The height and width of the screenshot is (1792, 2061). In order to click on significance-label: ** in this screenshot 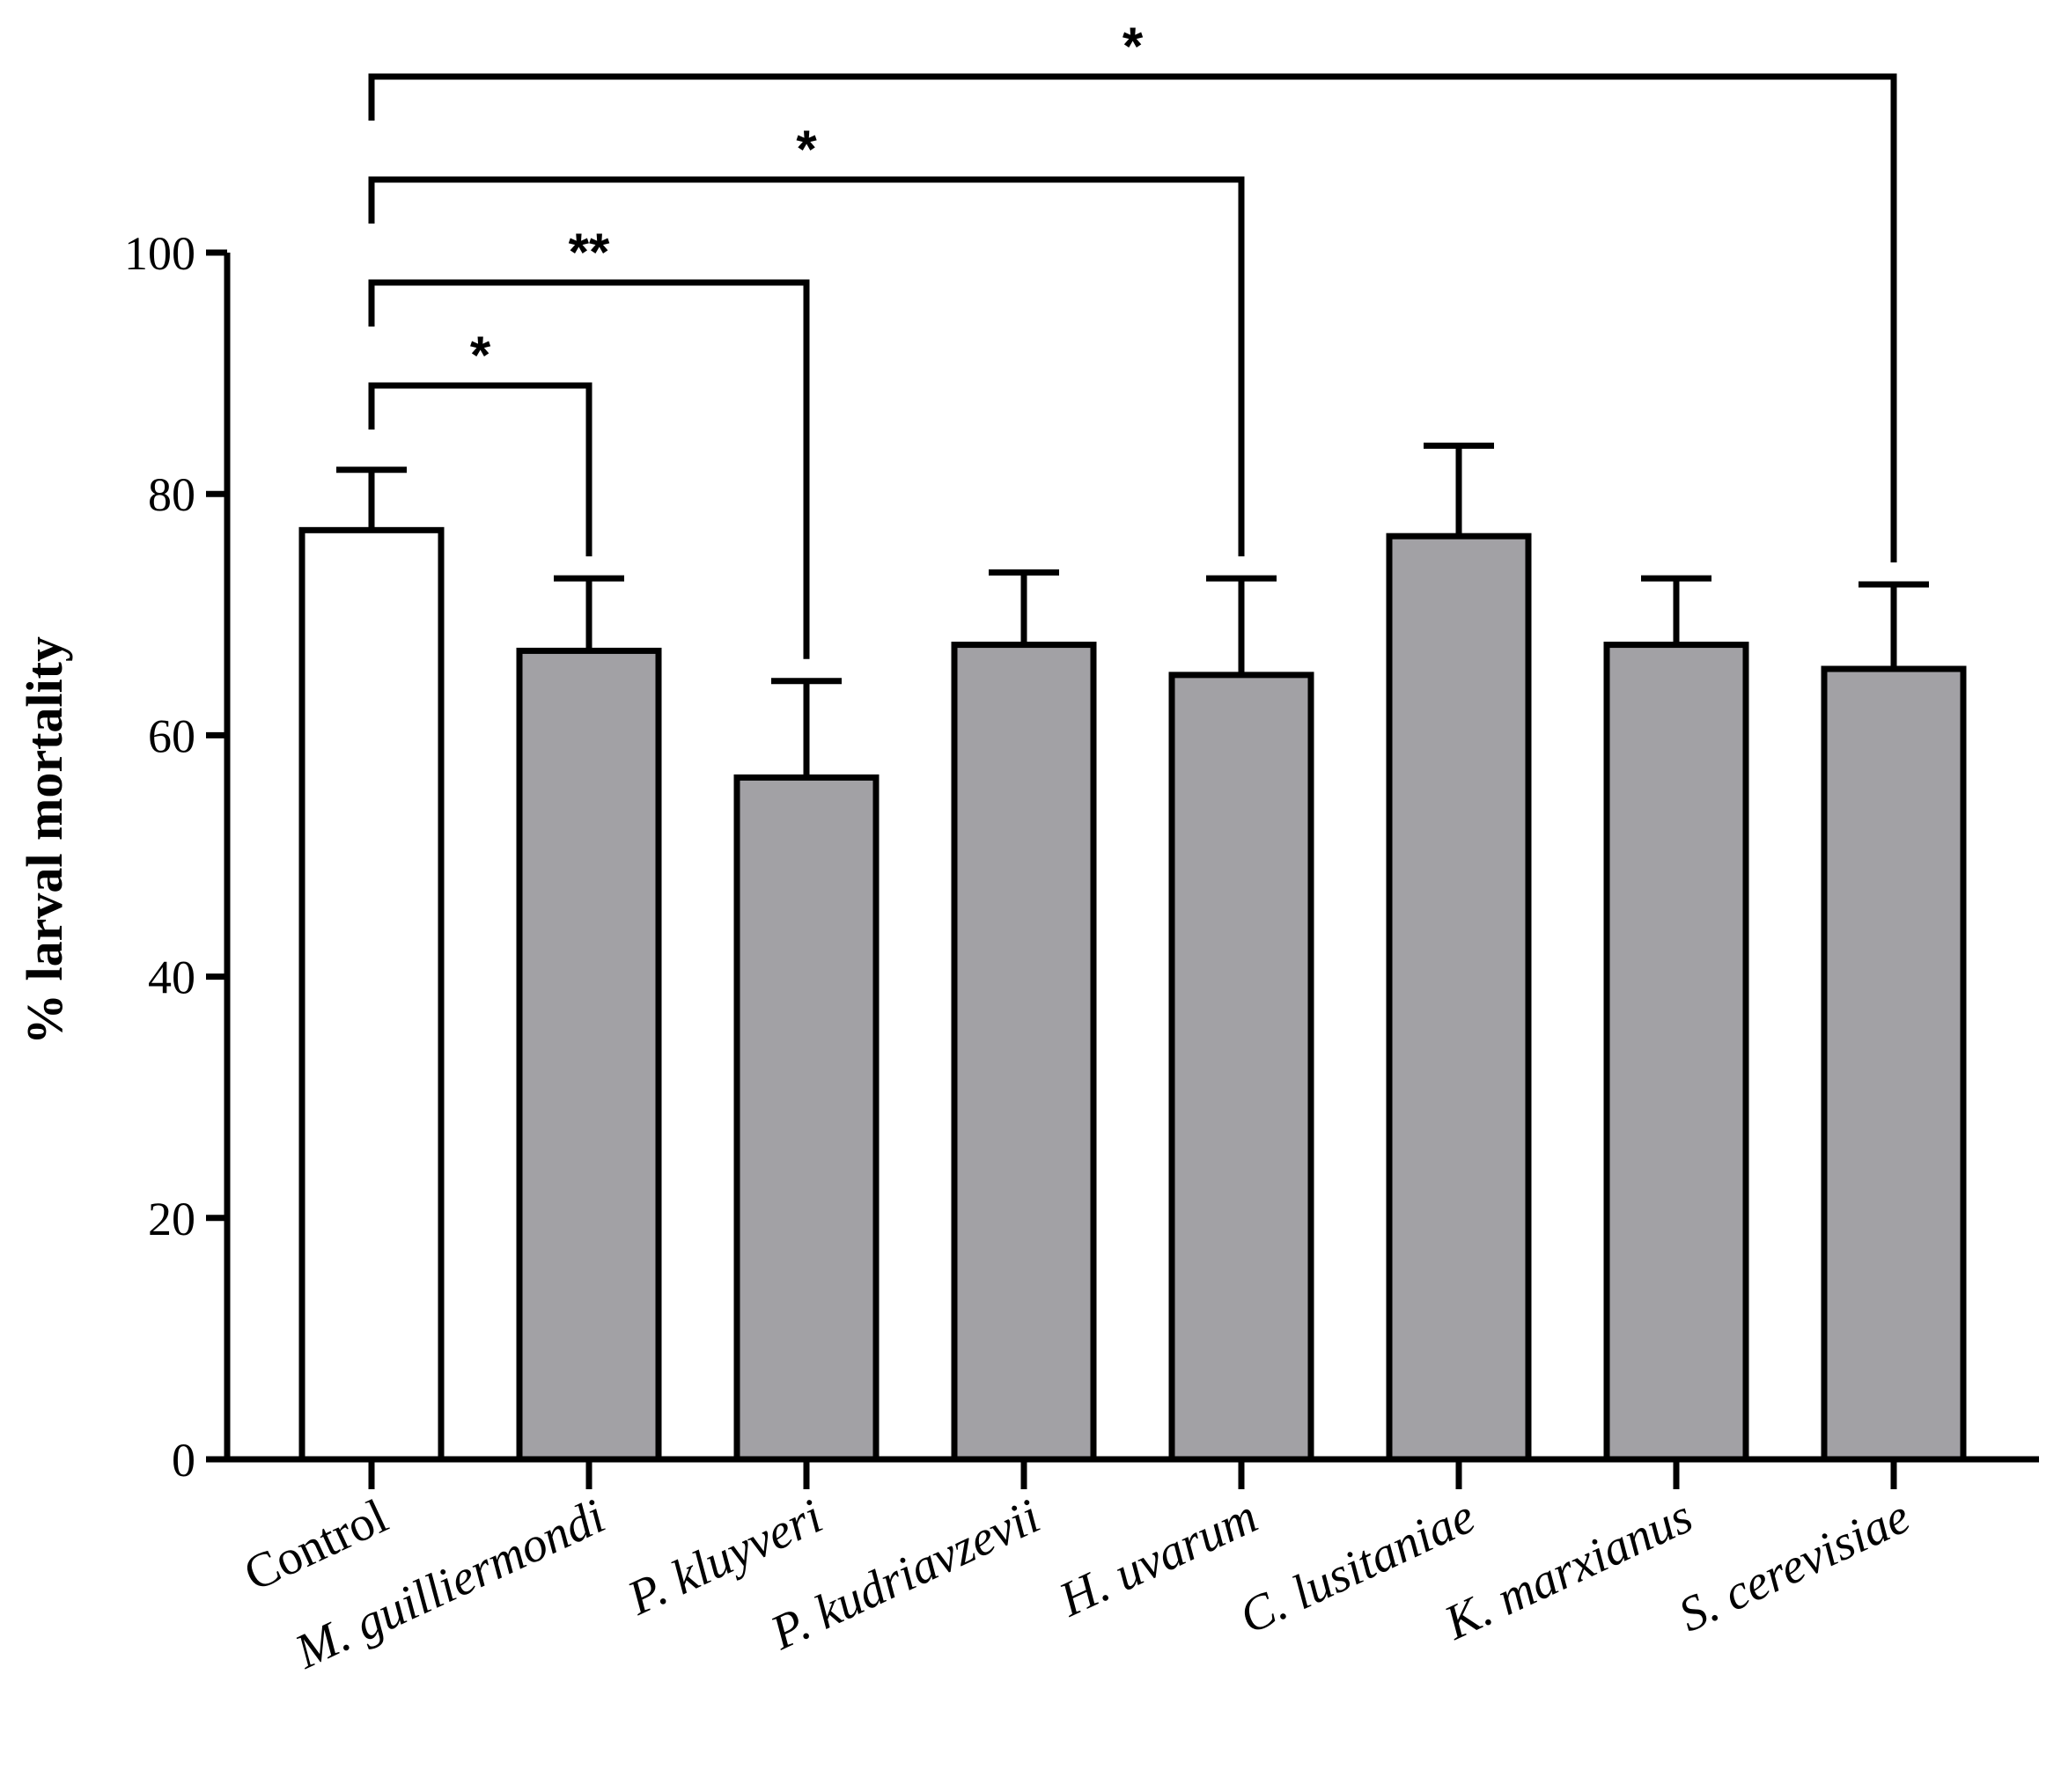, I will do `click(590, 252)`.